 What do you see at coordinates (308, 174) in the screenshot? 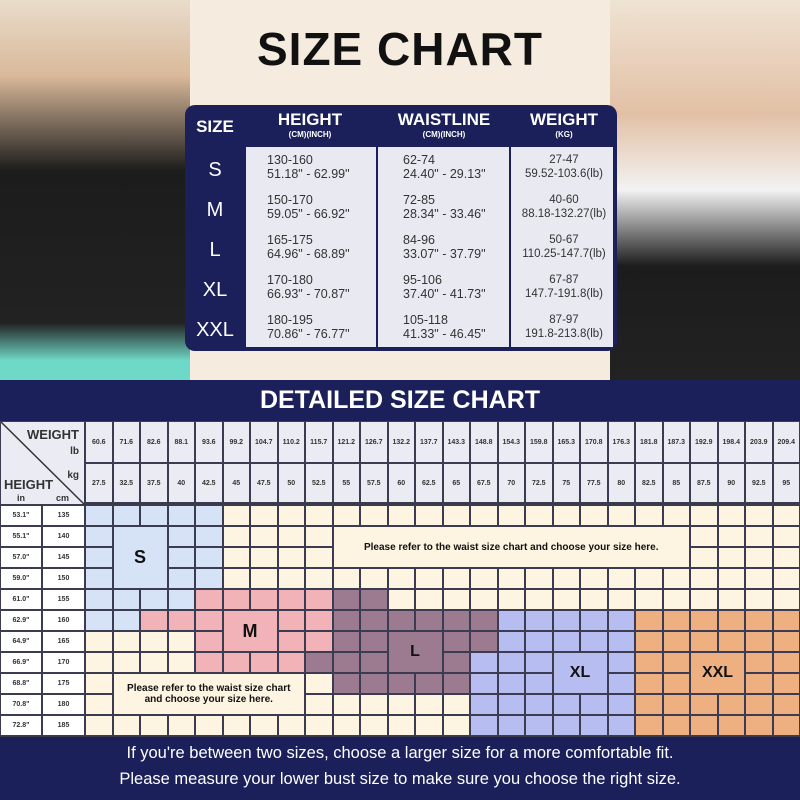
I see `height-inch: 51.18" - 62.99"` at bounding box center [308, 174].